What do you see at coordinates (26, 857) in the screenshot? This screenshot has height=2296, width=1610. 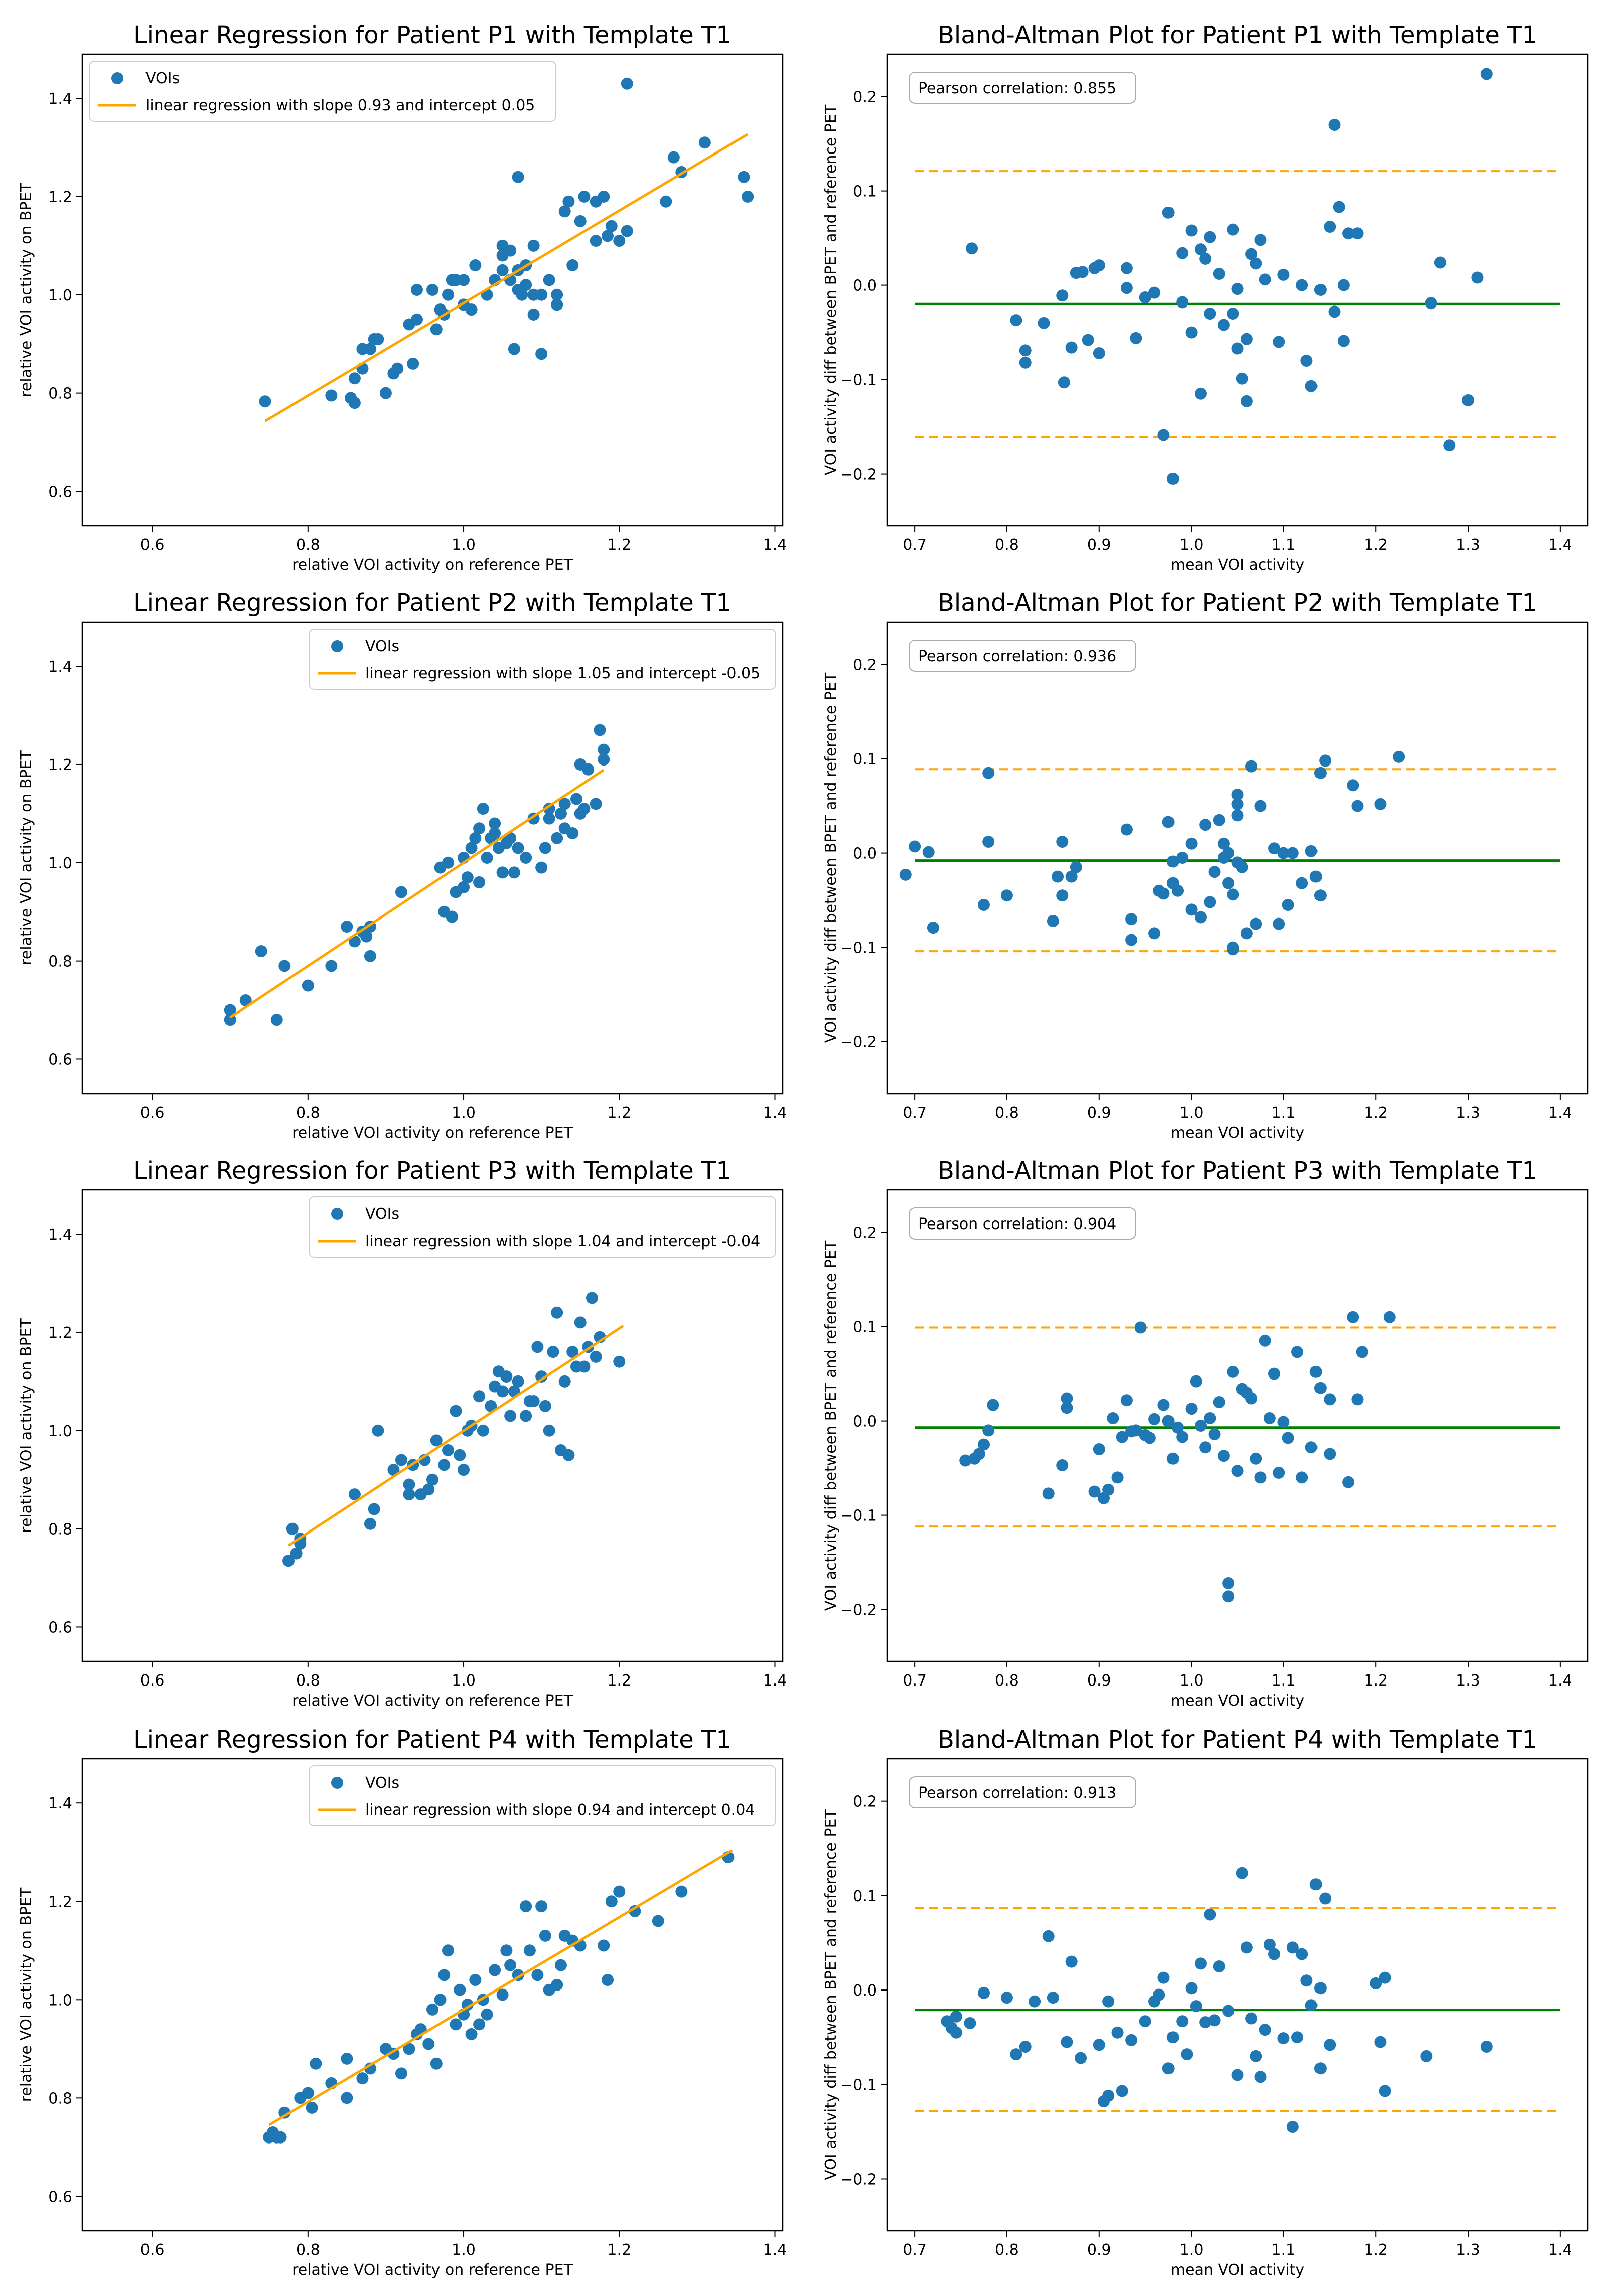 I see `y-axis-label: relative VOI activity on BPET` at bounding box center [26, 857].